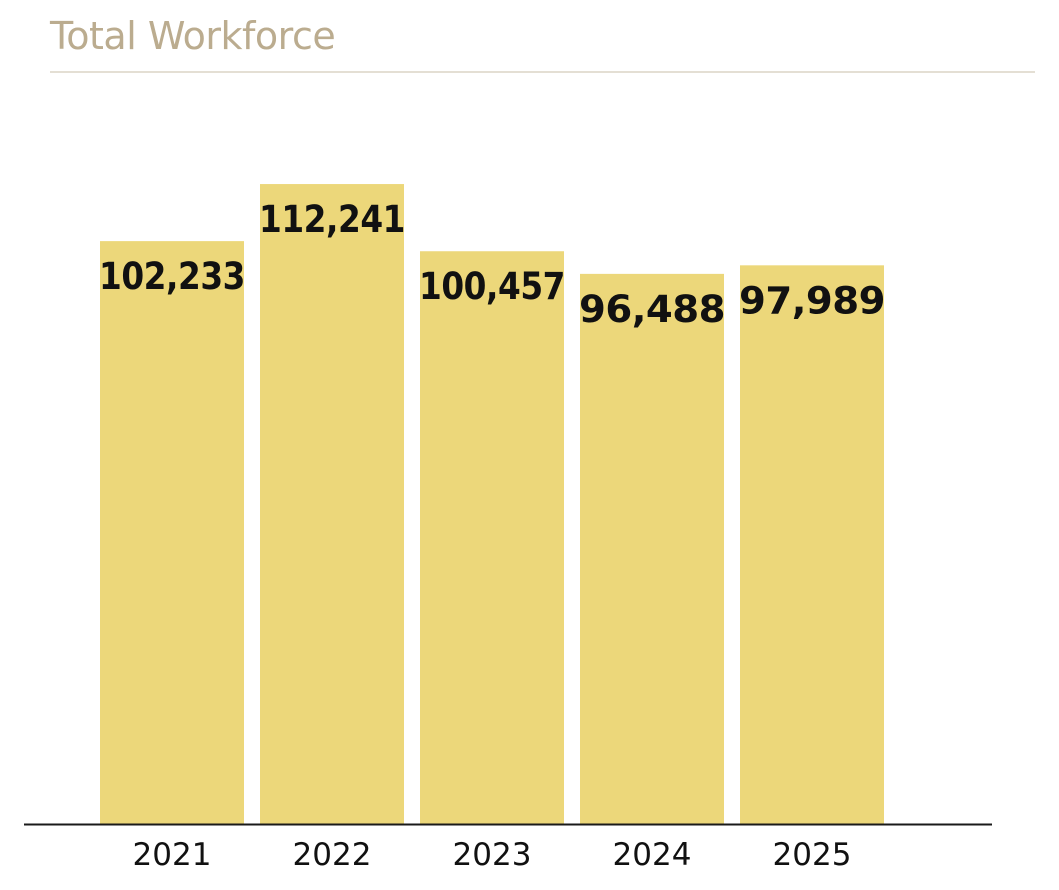  What do you see at coordinates (812, 300) in the screenshot?
I see `bar-value-label-2025: 97,989` at bounding box center [812, 300].